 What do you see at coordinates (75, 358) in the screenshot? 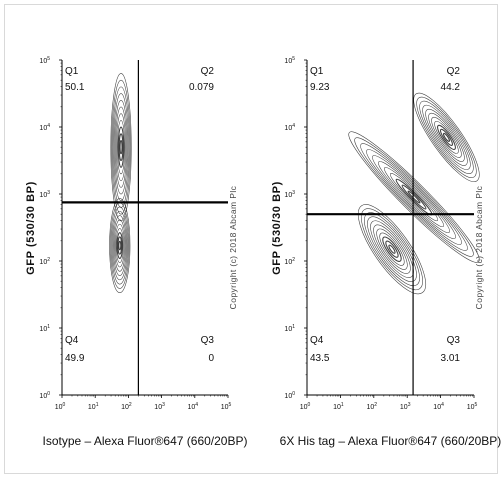
I see `quadrant-value-q4: 49.9` at bounding box center [75, 358].